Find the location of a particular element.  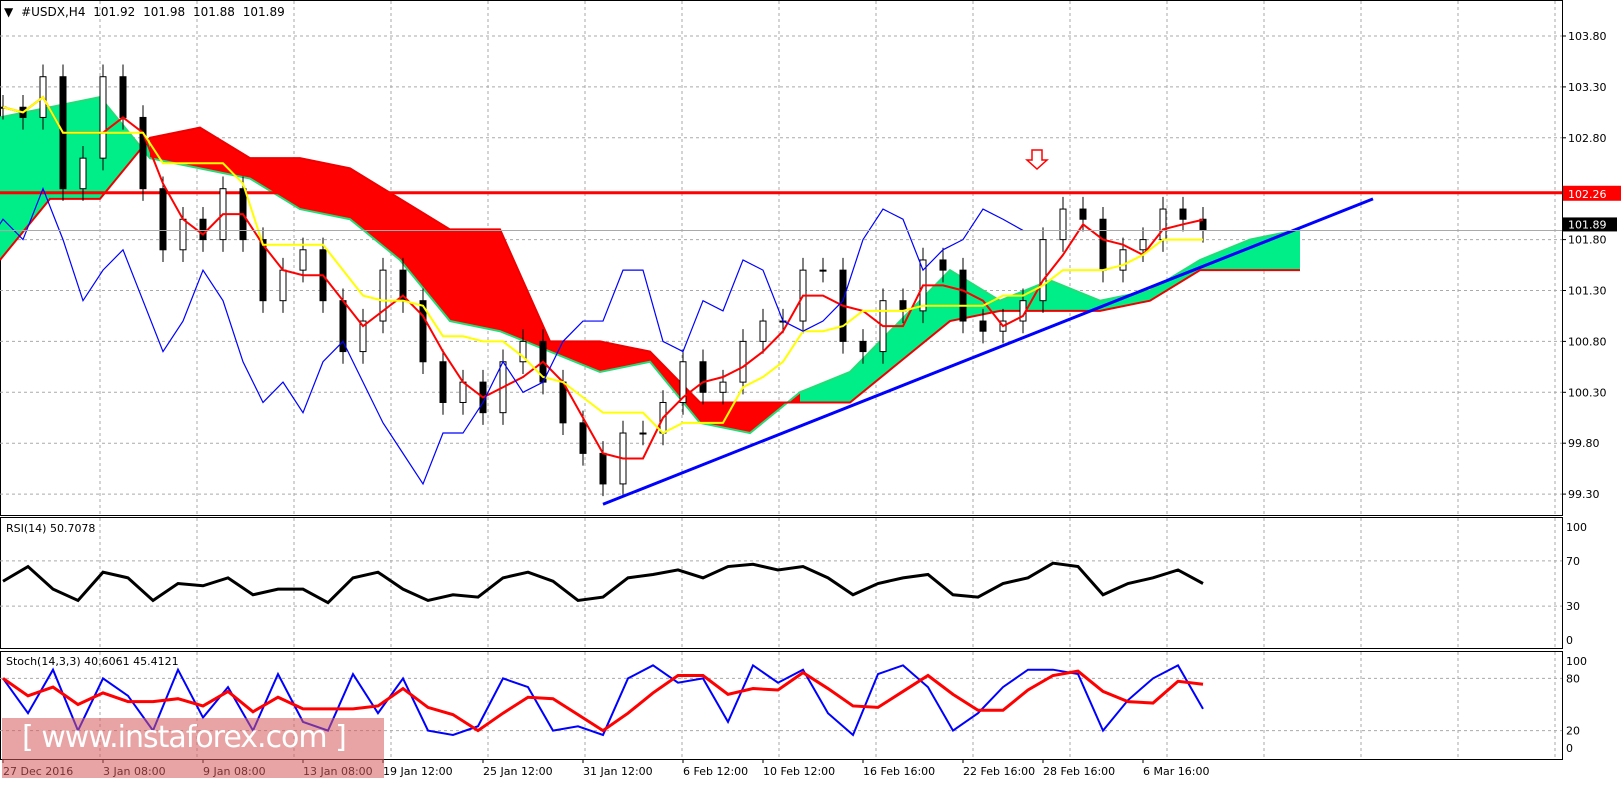

low-value: 101.88 is located at coordinates (213, 12).